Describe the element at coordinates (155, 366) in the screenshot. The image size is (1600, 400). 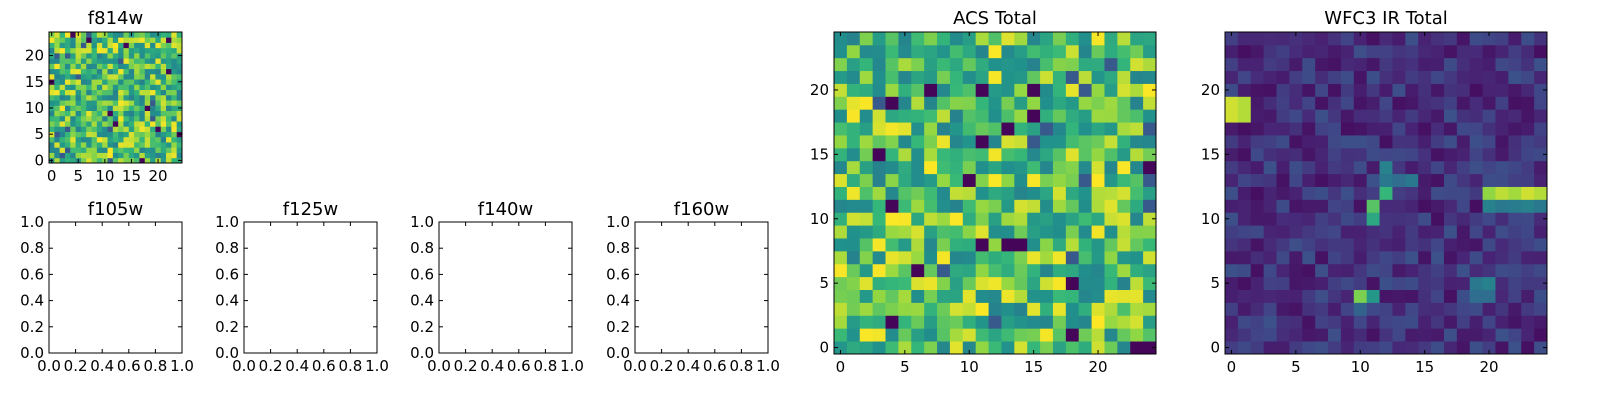
I see `x-tick-label: 0.8` at that location.